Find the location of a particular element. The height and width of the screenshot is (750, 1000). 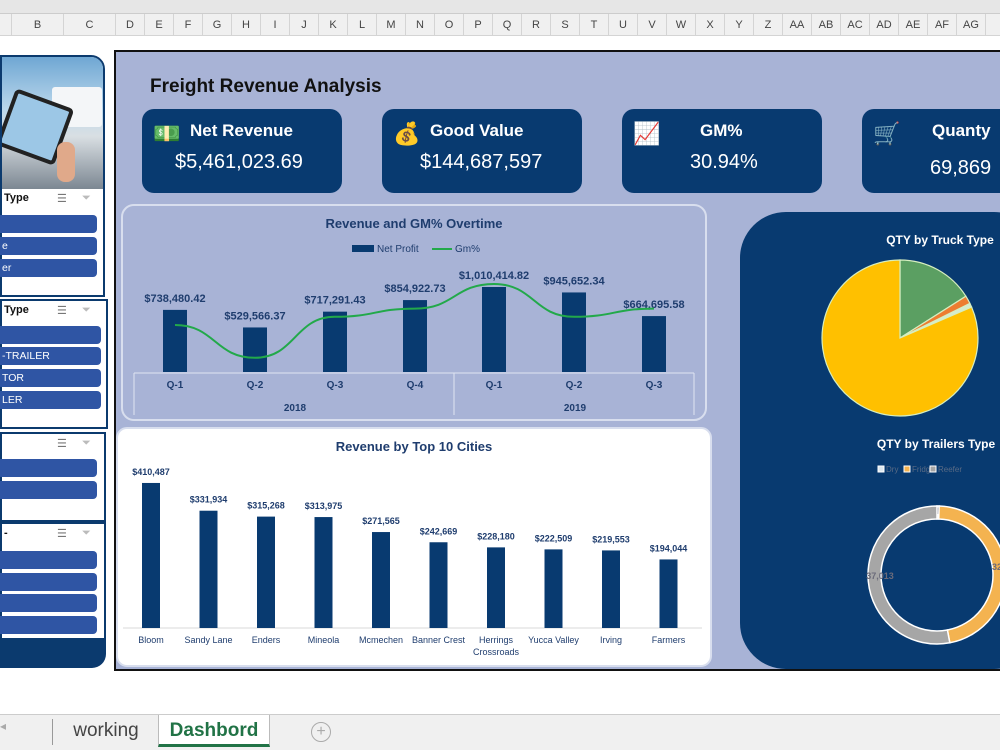

column-header-C: C is located at coordinates (90, 25).